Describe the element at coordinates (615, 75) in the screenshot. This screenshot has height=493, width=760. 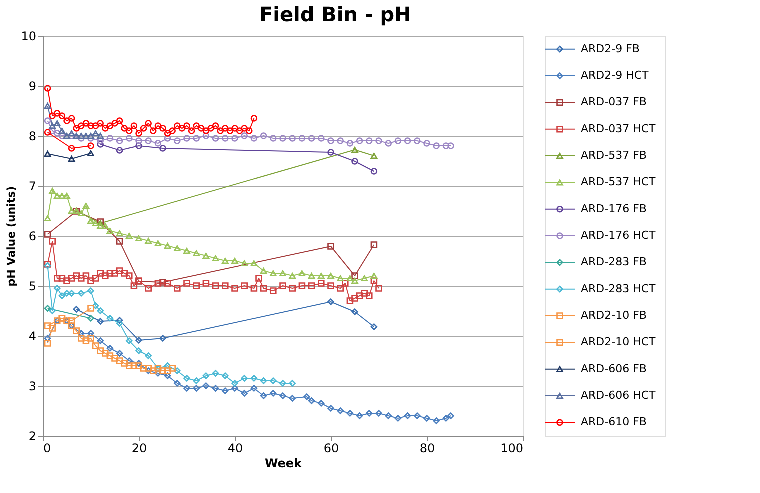
I see `legend-label: ARD2-9 HCT` at that location.